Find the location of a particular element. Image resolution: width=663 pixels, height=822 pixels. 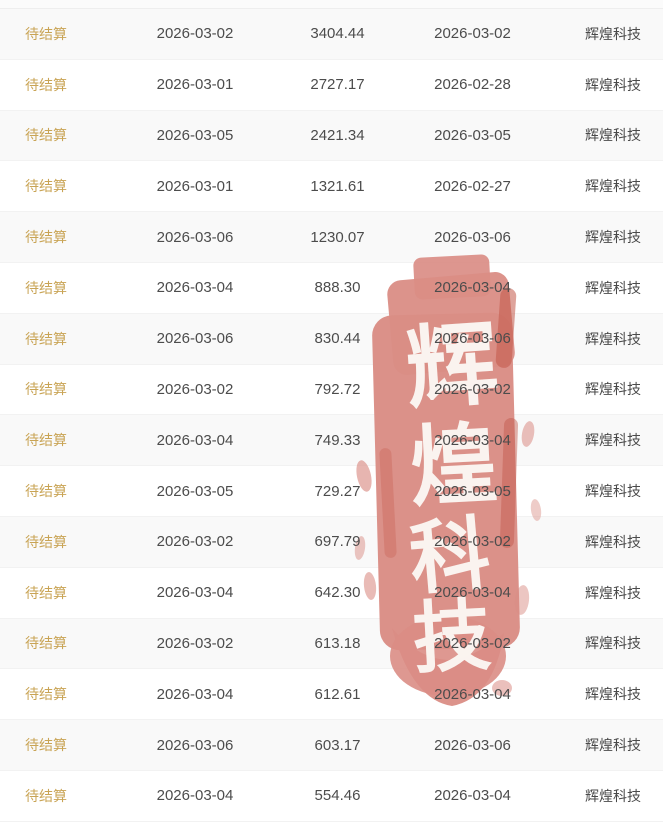

amount-cell: 697.79 is located at coordinates (337, 542).